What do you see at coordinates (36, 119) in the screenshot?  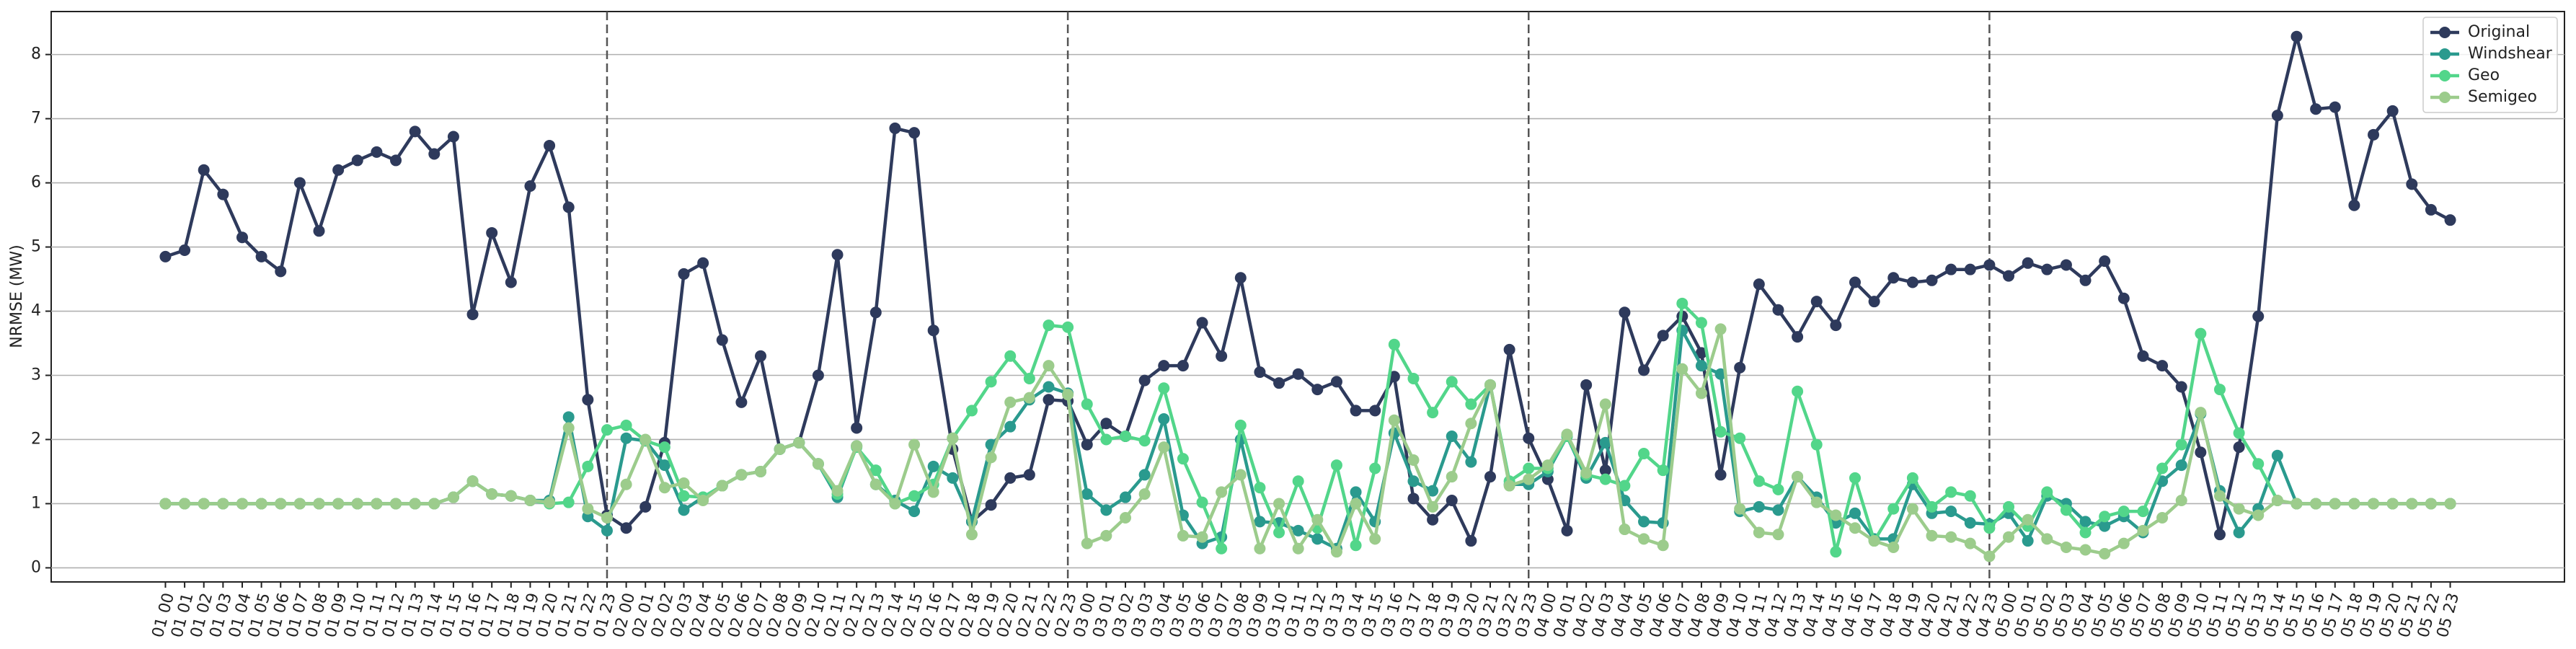 I see `y-tick-label: 7` at bounding box center [36, 119].